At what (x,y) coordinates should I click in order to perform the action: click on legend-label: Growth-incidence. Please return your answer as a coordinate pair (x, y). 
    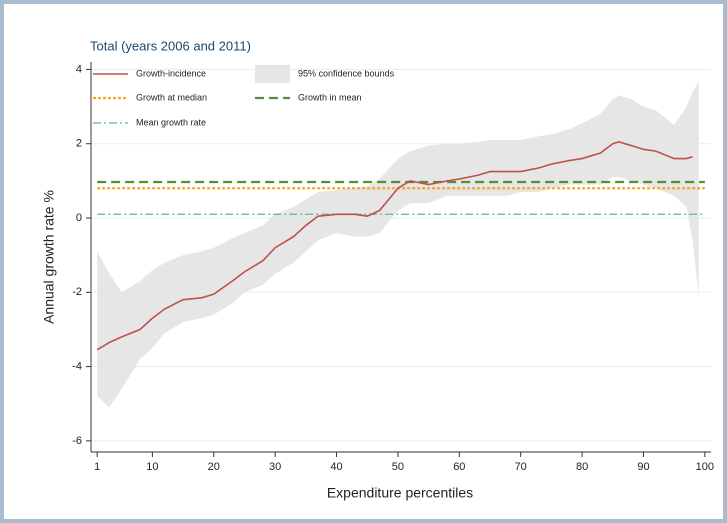
    Looking at the image, I should click on (171, 73).